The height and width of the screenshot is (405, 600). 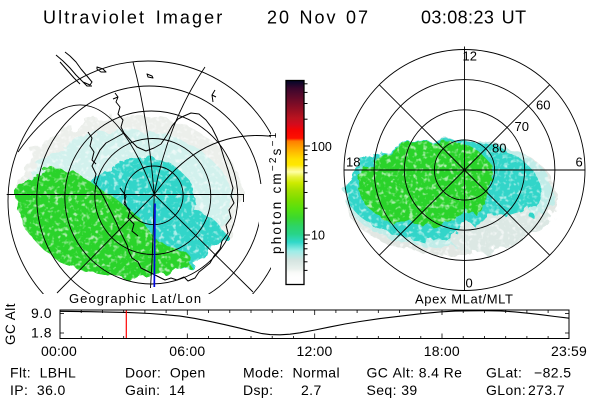 I want to click on svg-text: Geographic Lat/Lon, so click(x=135, y=298).